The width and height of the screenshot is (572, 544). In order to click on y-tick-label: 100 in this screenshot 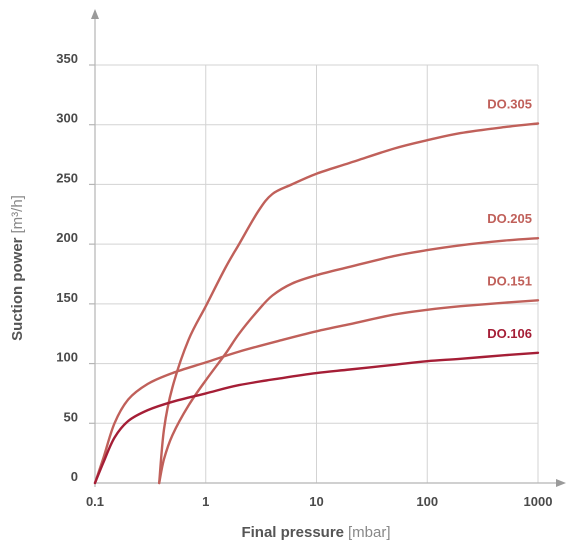, I will do `click(67, 357)`.